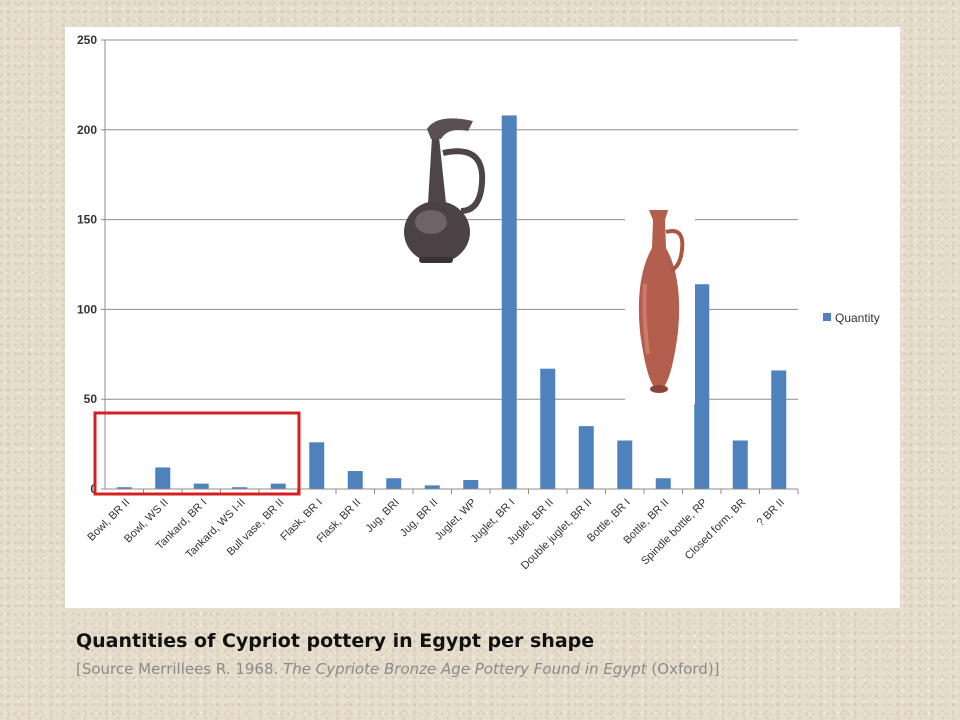 The width and height of the screenshot is (960, 720). What do you see at coordinates (91, 399) in the screenshot?
I see `y-tick-label: 50` at bounding box center [91, 399].